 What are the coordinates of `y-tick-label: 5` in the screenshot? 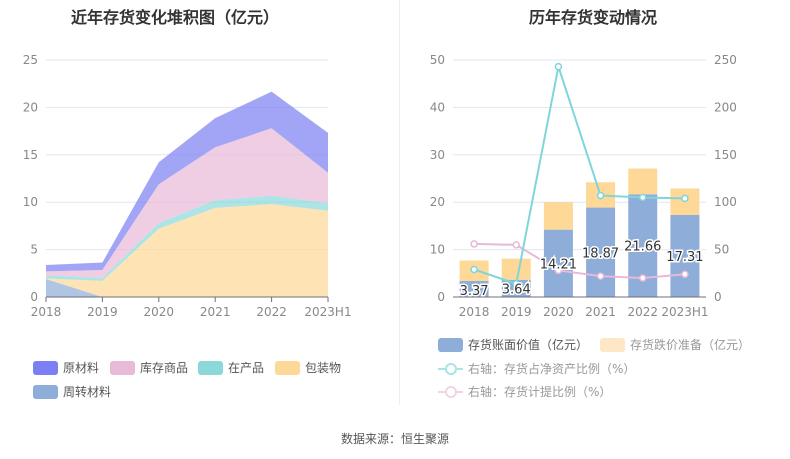 It's located at (34, 250).